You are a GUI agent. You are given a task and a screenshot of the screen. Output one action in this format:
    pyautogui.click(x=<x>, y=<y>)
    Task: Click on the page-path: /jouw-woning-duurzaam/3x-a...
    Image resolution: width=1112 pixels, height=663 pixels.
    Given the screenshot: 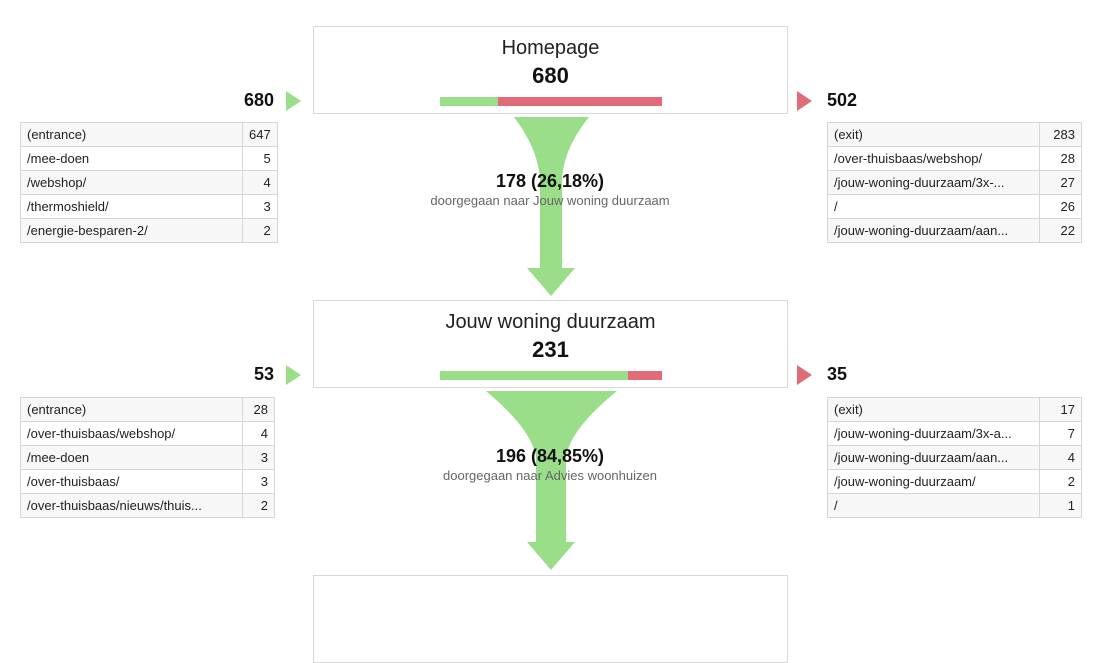 What is the action you would take?
    pyautogui.click(x=933, y=433)
    